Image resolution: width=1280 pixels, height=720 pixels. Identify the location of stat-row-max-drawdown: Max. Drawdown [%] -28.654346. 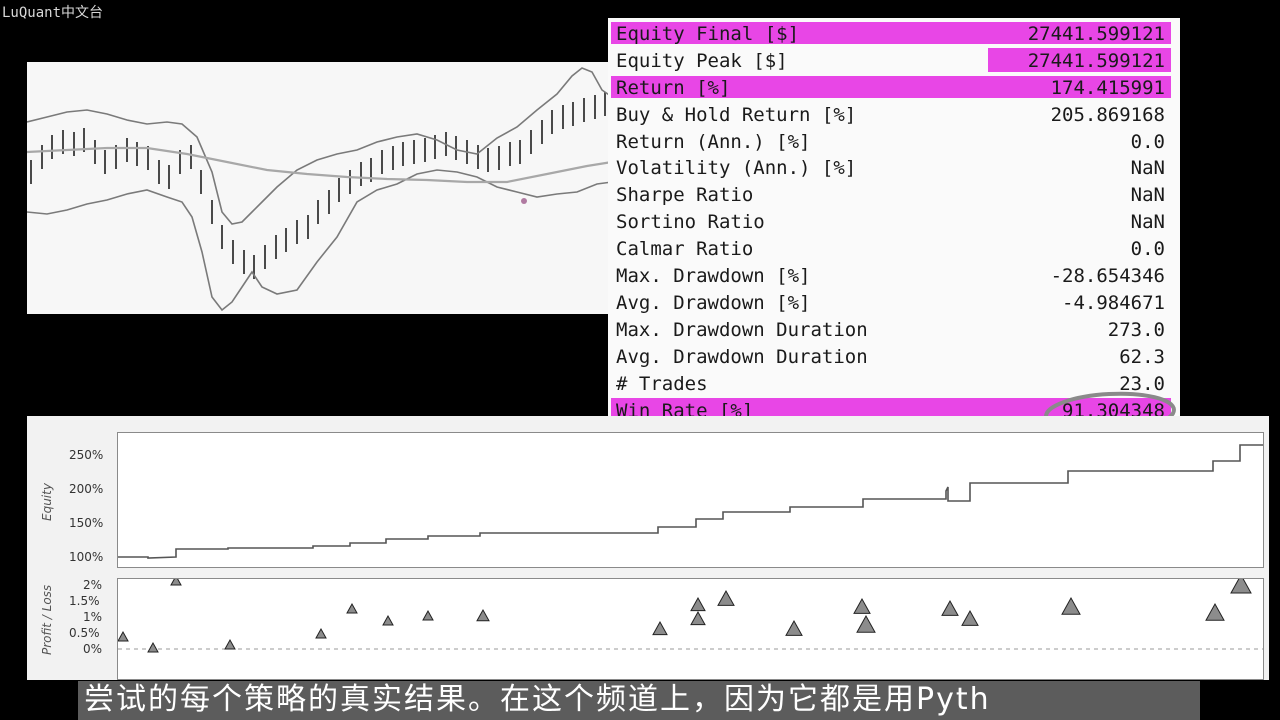
(894, 276).